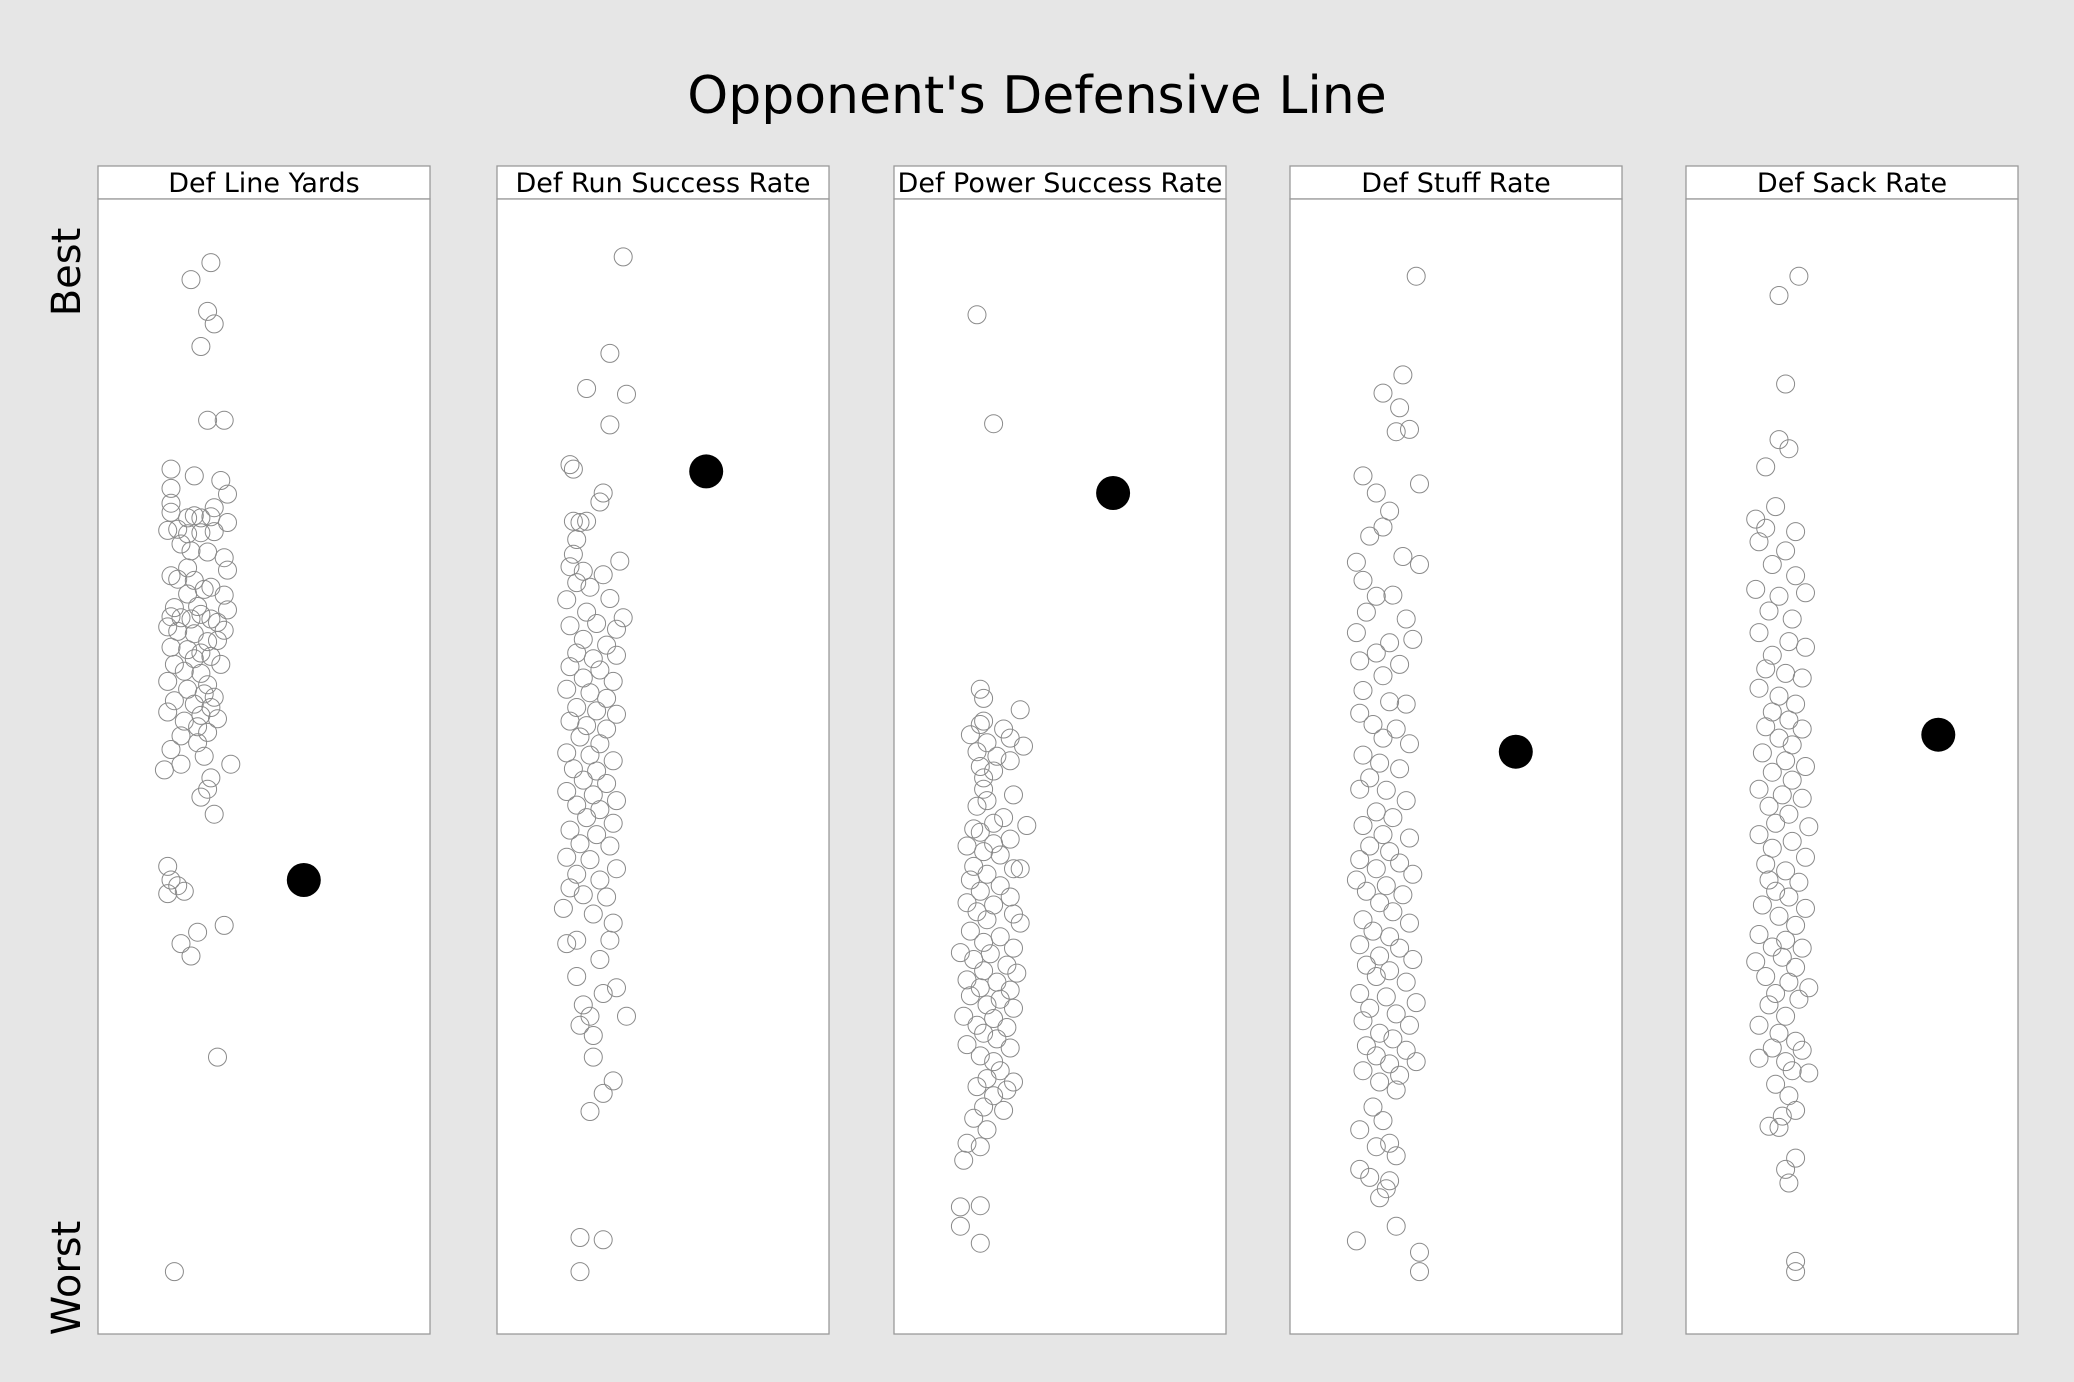 The height and width of the screenshot is (1382, 2074). I want to click on panel-def-power-success-rate: Def Power Success Rate, so click(1060, 750).